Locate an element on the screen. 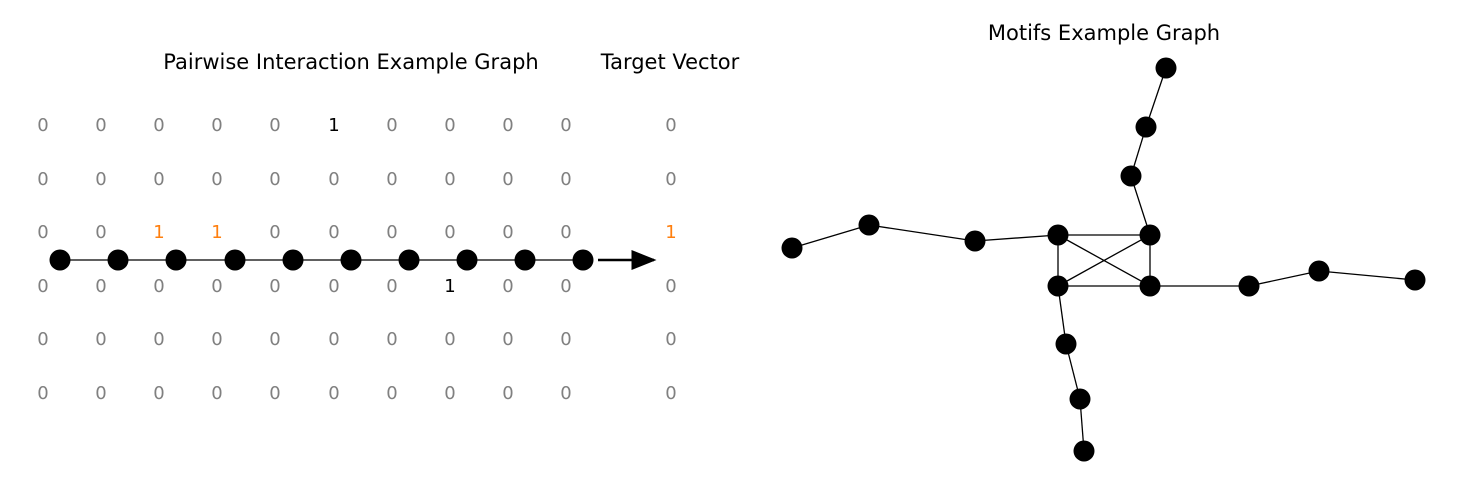 The width and height of the screenshot is (1460, 488). target-vector-cell: 1 is located at coordinates (670, 232).